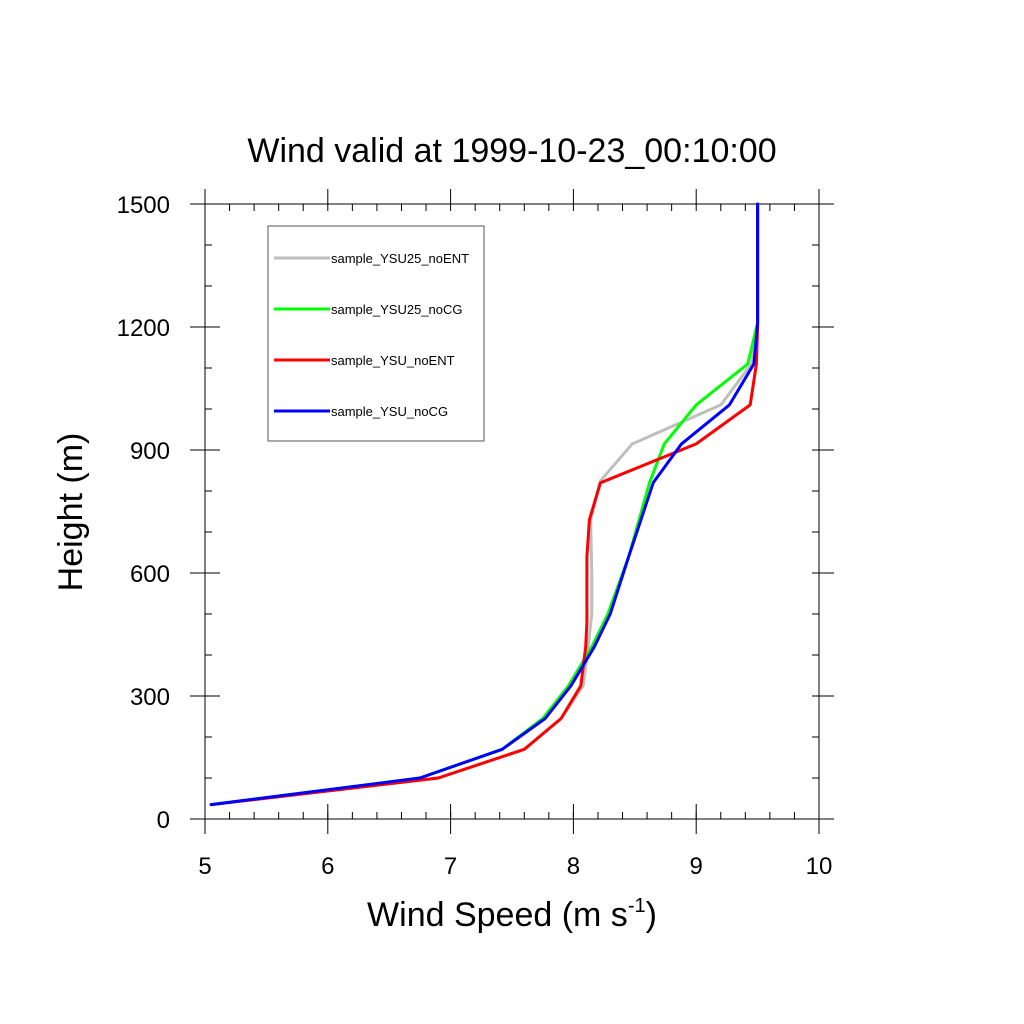 This screenshot has height=1024, width=1024. I want to click on y-tick-label: 1500, so click(143, 205).